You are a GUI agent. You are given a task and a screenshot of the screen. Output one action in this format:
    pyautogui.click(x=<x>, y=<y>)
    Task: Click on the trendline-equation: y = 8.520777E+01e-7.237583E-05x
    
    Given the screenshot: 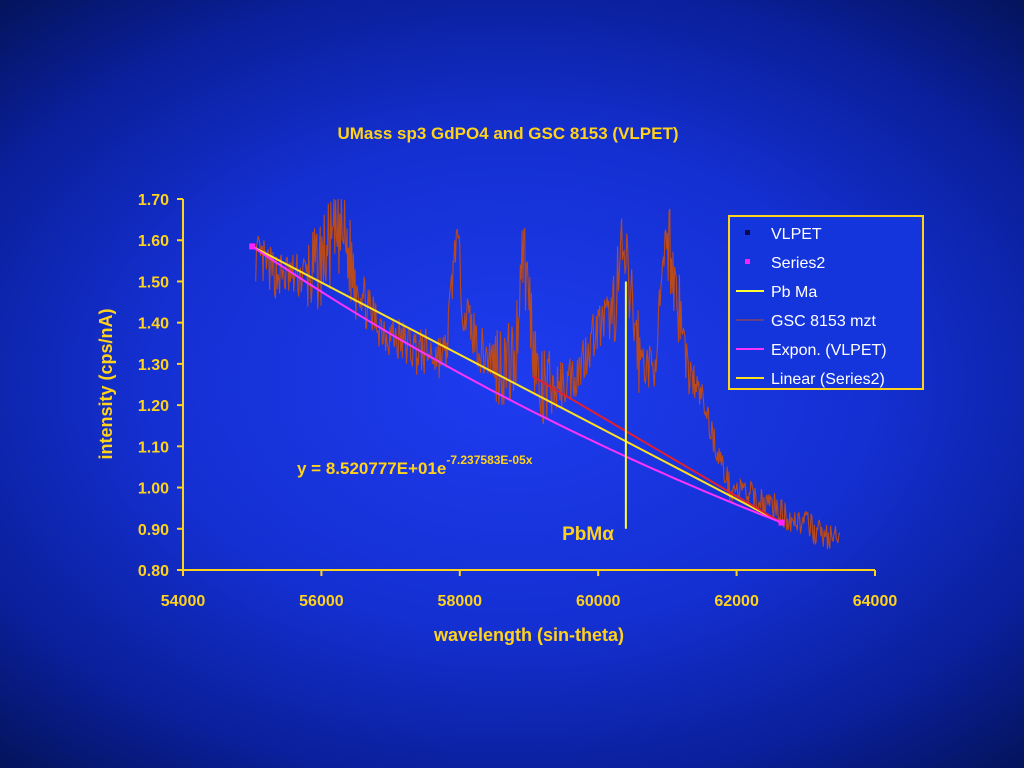 What is the action you would take?
    pyautogui.click(x=415, y=465)
    